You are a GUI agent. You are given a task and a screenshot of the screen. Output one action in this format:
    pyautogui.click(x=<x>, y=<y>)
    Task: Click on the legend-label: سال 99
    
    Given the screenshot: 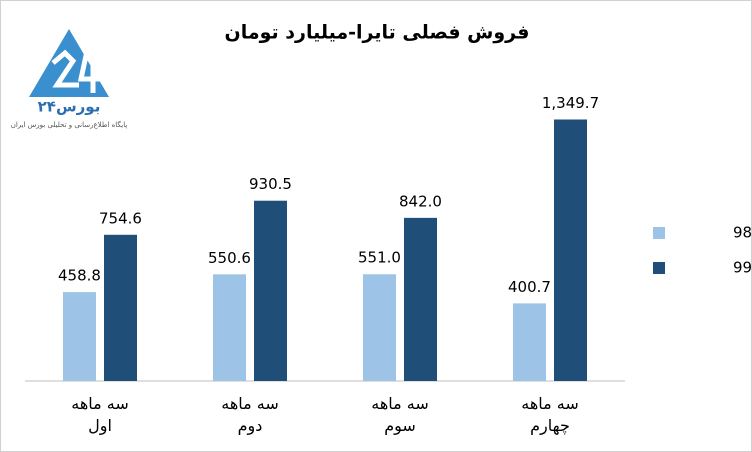 What is the action you would take?
    pyautogui.click(x=742, y=268)
    